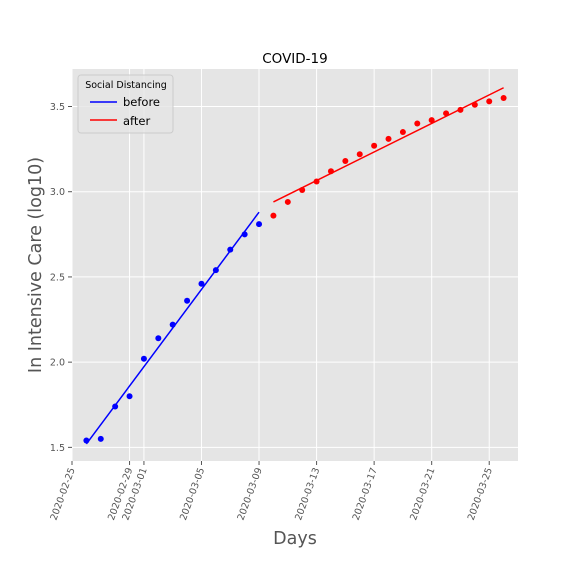  What do you see at coordinates (422, 494) in the screenshot?
I see `x-tick-label: 2020-03-21` at bounding box center [422, 494].